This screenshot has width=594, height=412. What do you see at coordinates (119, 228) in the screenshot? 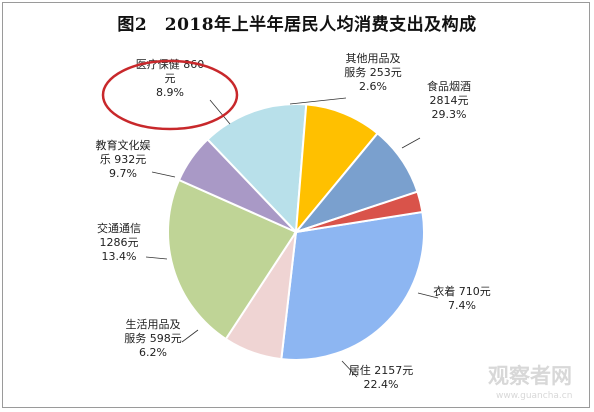
I see `data-label-line: 交通通信` at bounding box center [119, 228].